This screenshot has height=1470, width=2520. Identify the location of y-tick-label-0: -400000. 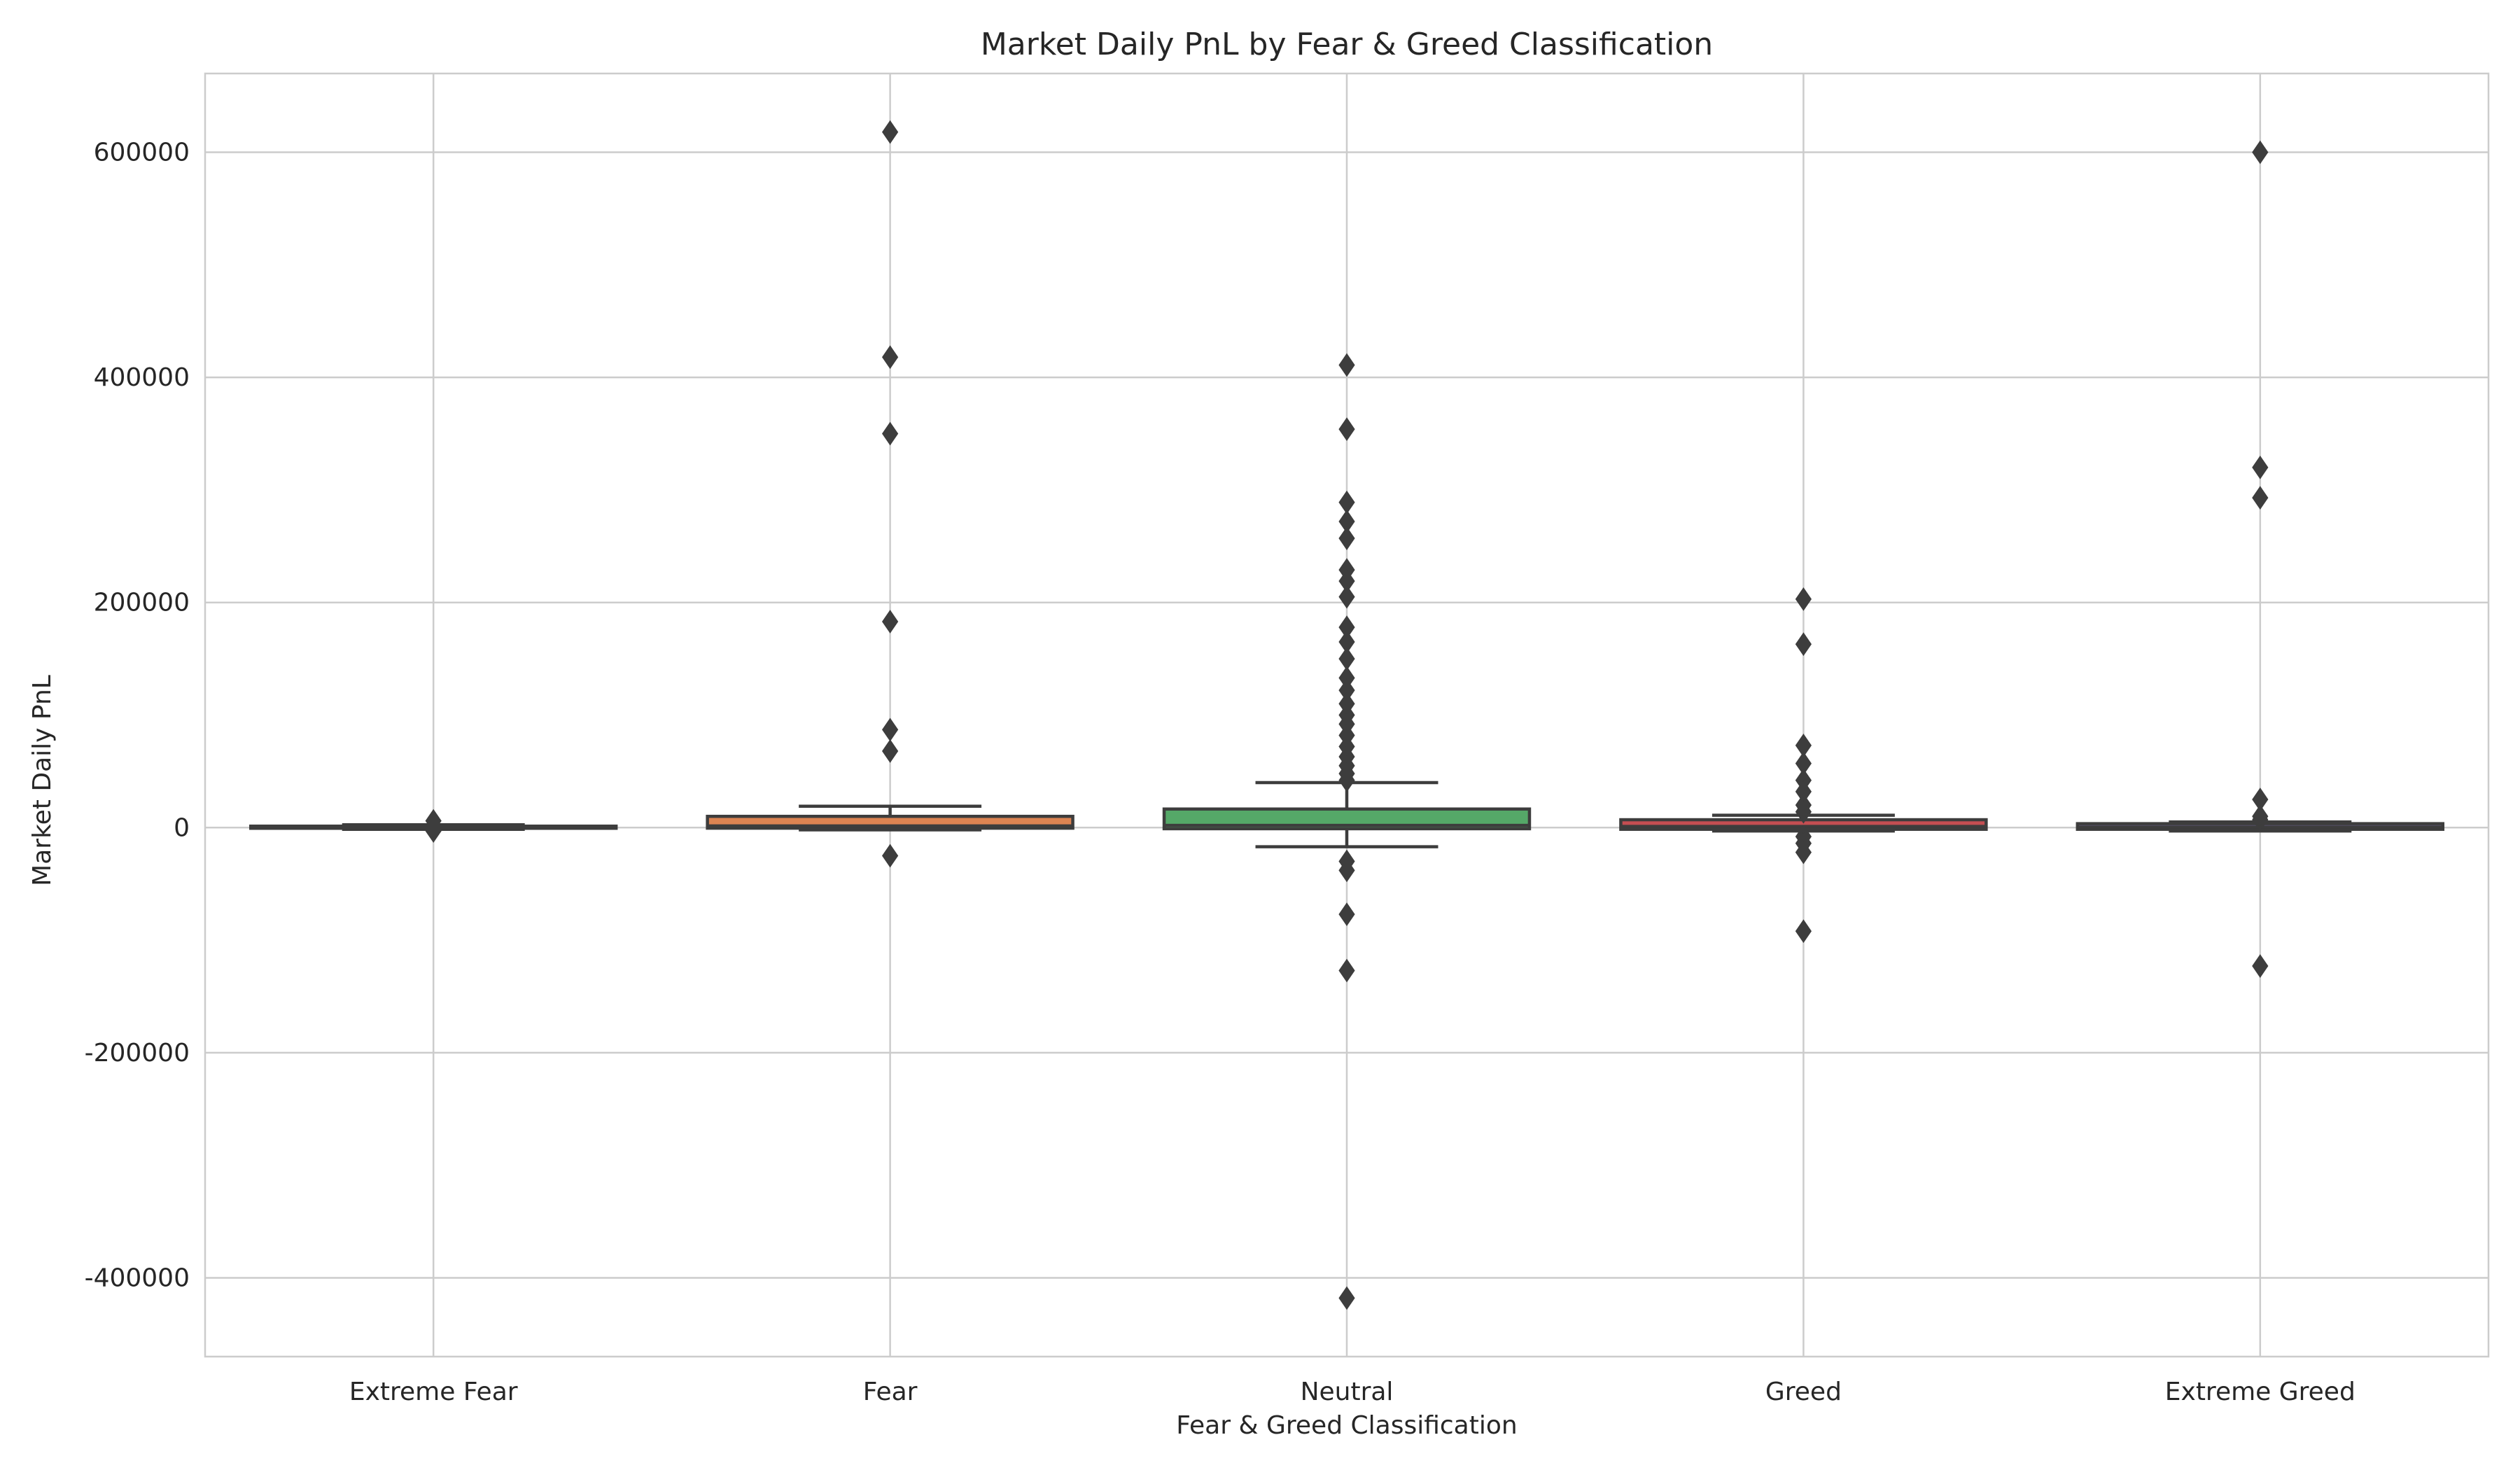
(137, 1278).